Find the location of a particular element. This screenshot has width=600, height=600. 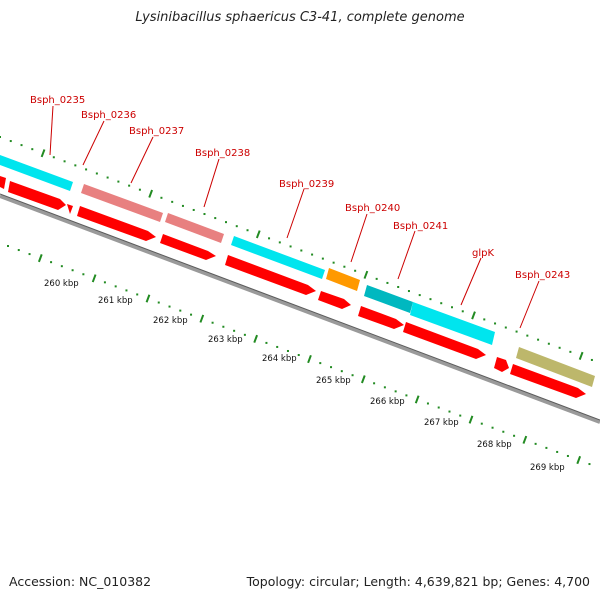

gene-label-bsph-0243: Bsph_0243 is located at coordinates (542, 275).